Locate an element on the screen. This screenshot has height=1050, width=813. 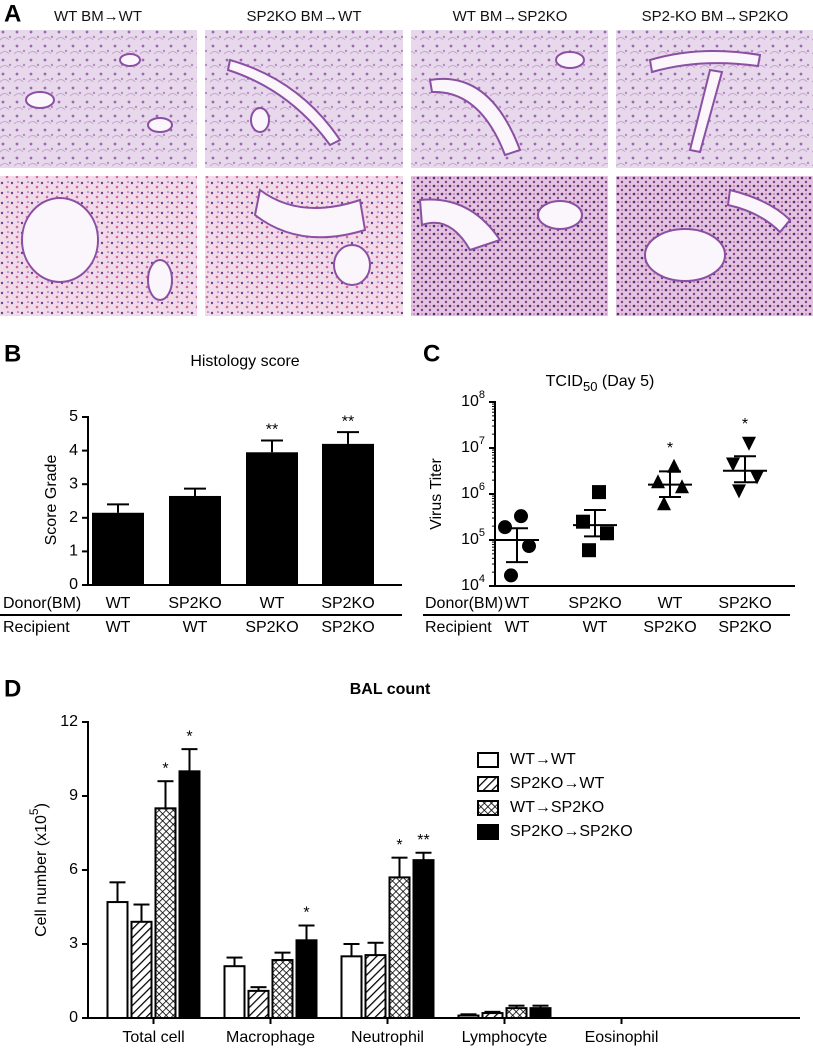
significance: ** is located at coordinates (348, 421).